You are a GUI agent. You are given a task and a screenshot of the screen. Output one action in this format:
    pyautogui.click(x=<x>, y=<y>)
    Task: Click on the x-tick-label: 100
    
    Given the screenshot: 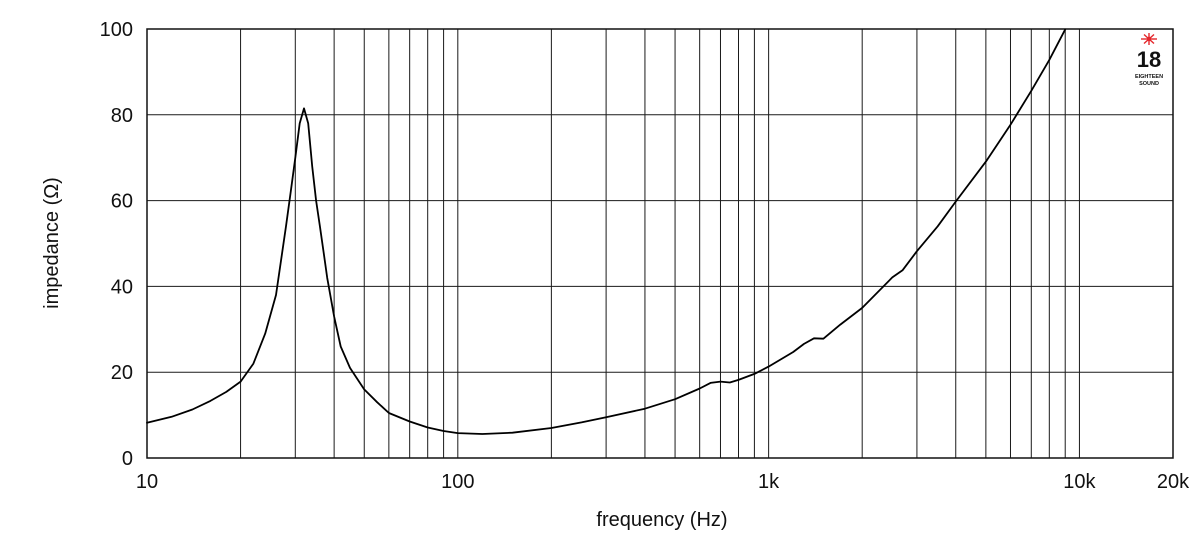 What is the action you would take?
    pyautogui.click(x=457, y=482)
    